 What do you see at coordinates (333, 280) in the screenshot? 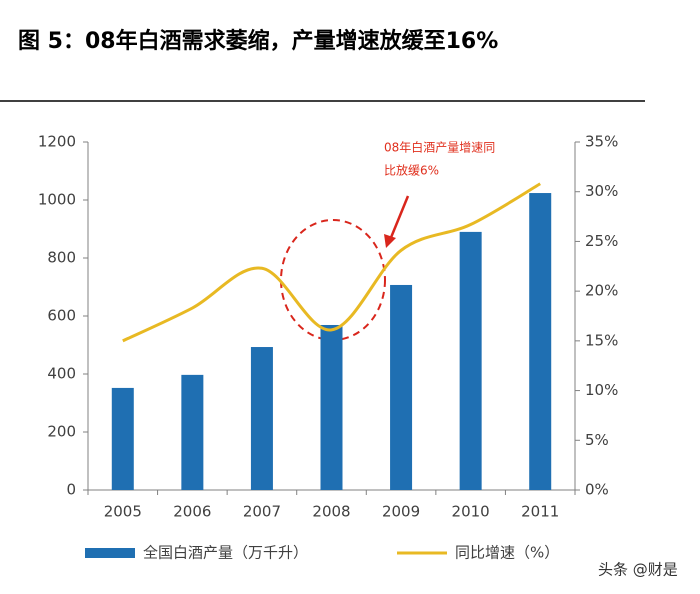
I see `highlight-circle` at bounding box center [333, 280].